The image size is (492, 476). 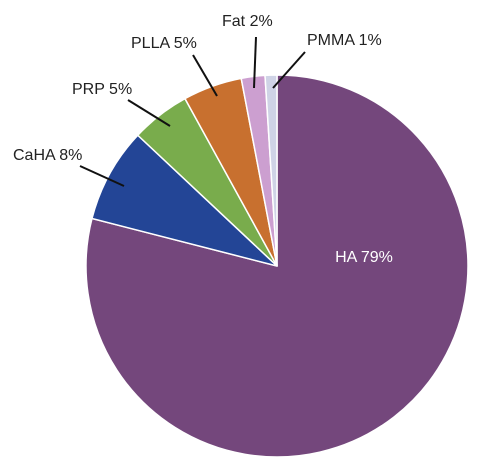 What do you see at coordinates (364, 257) in the screenshot?
I see `slice-label-ha: HA 79%` at bounding box center [364, 257].